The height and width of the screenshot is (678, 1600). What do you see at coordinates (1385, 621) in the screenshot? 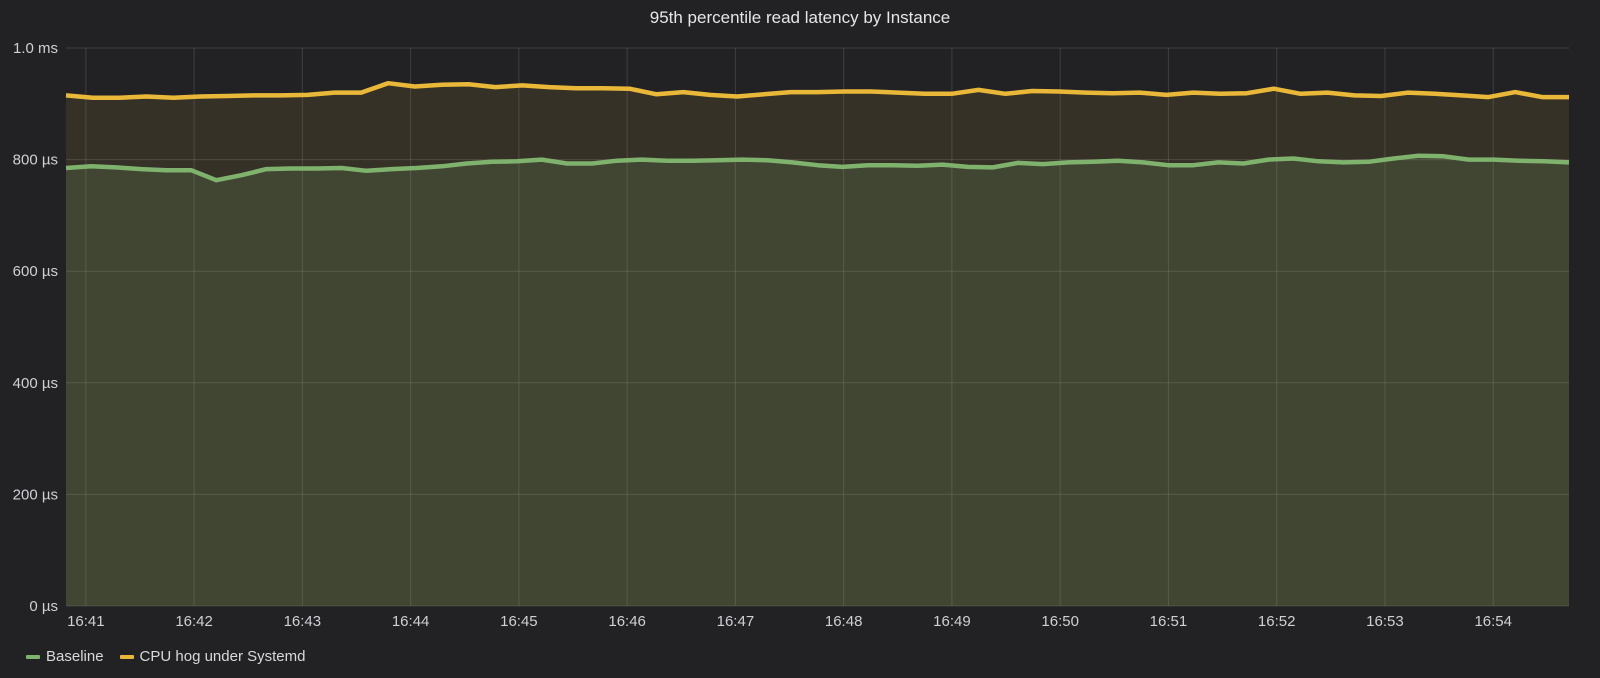
I see `x-tick-label: 16:53` at bounding box center [1385, 621].